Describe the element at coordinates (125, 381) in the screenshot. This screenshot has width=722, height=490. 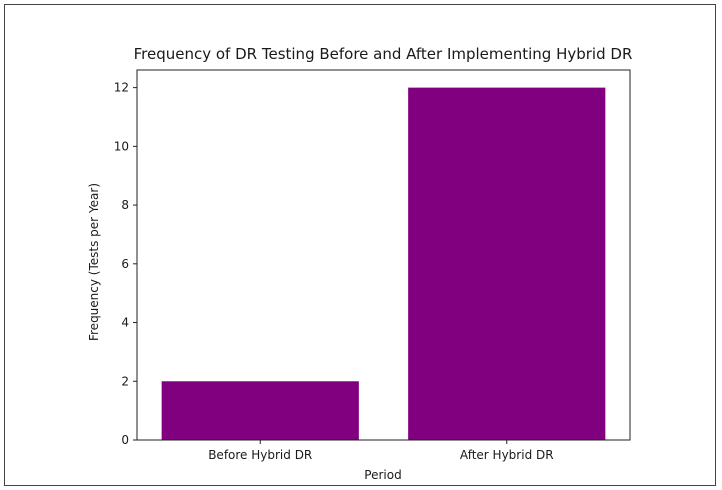
I see `y-tick-label: 2` at that location.